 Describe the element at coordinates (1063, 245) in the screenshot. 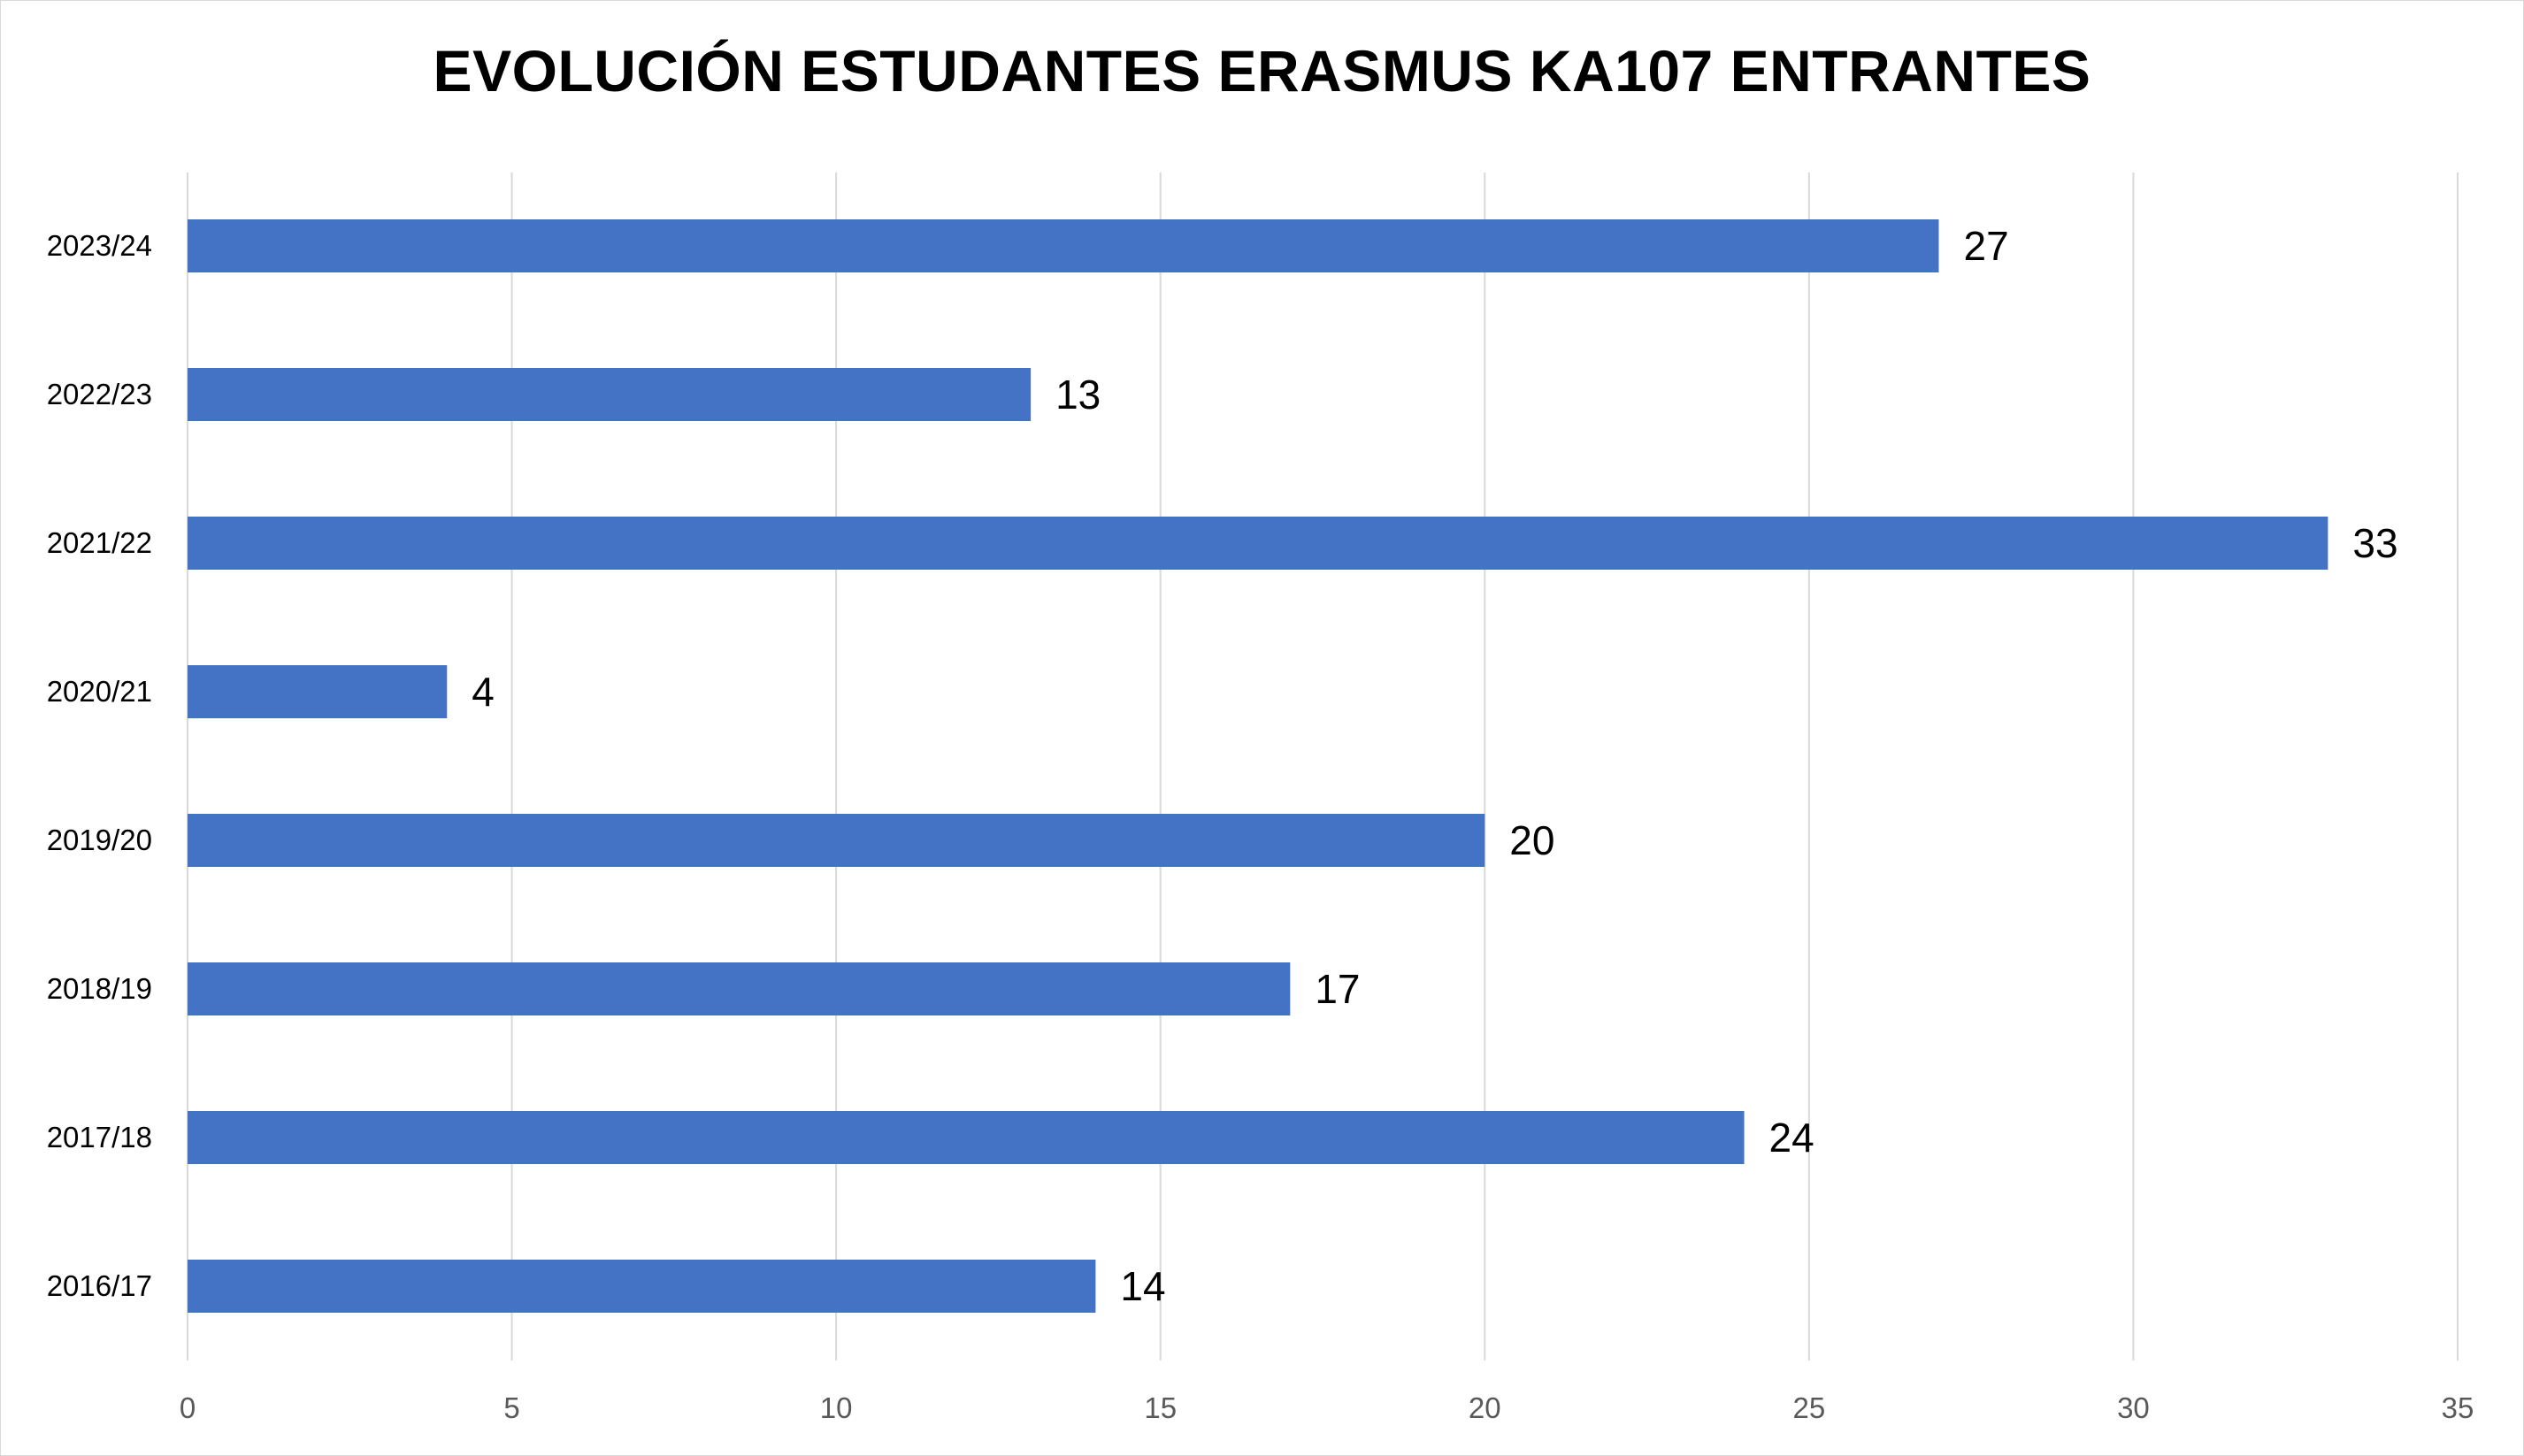

I see `bar-2023/24` at that location.